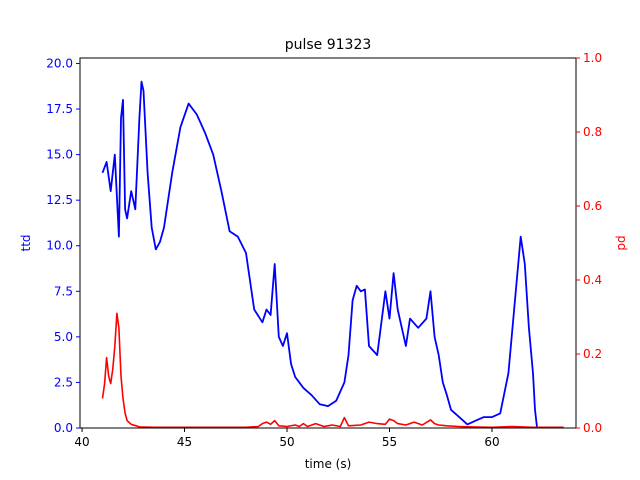 The width and height of the screenshot is (640, 480). What do you see at coordinates (592, 428) in the screenshot?
I see `y-right-tick-label: 0.0` at bounding box center [592, 428].